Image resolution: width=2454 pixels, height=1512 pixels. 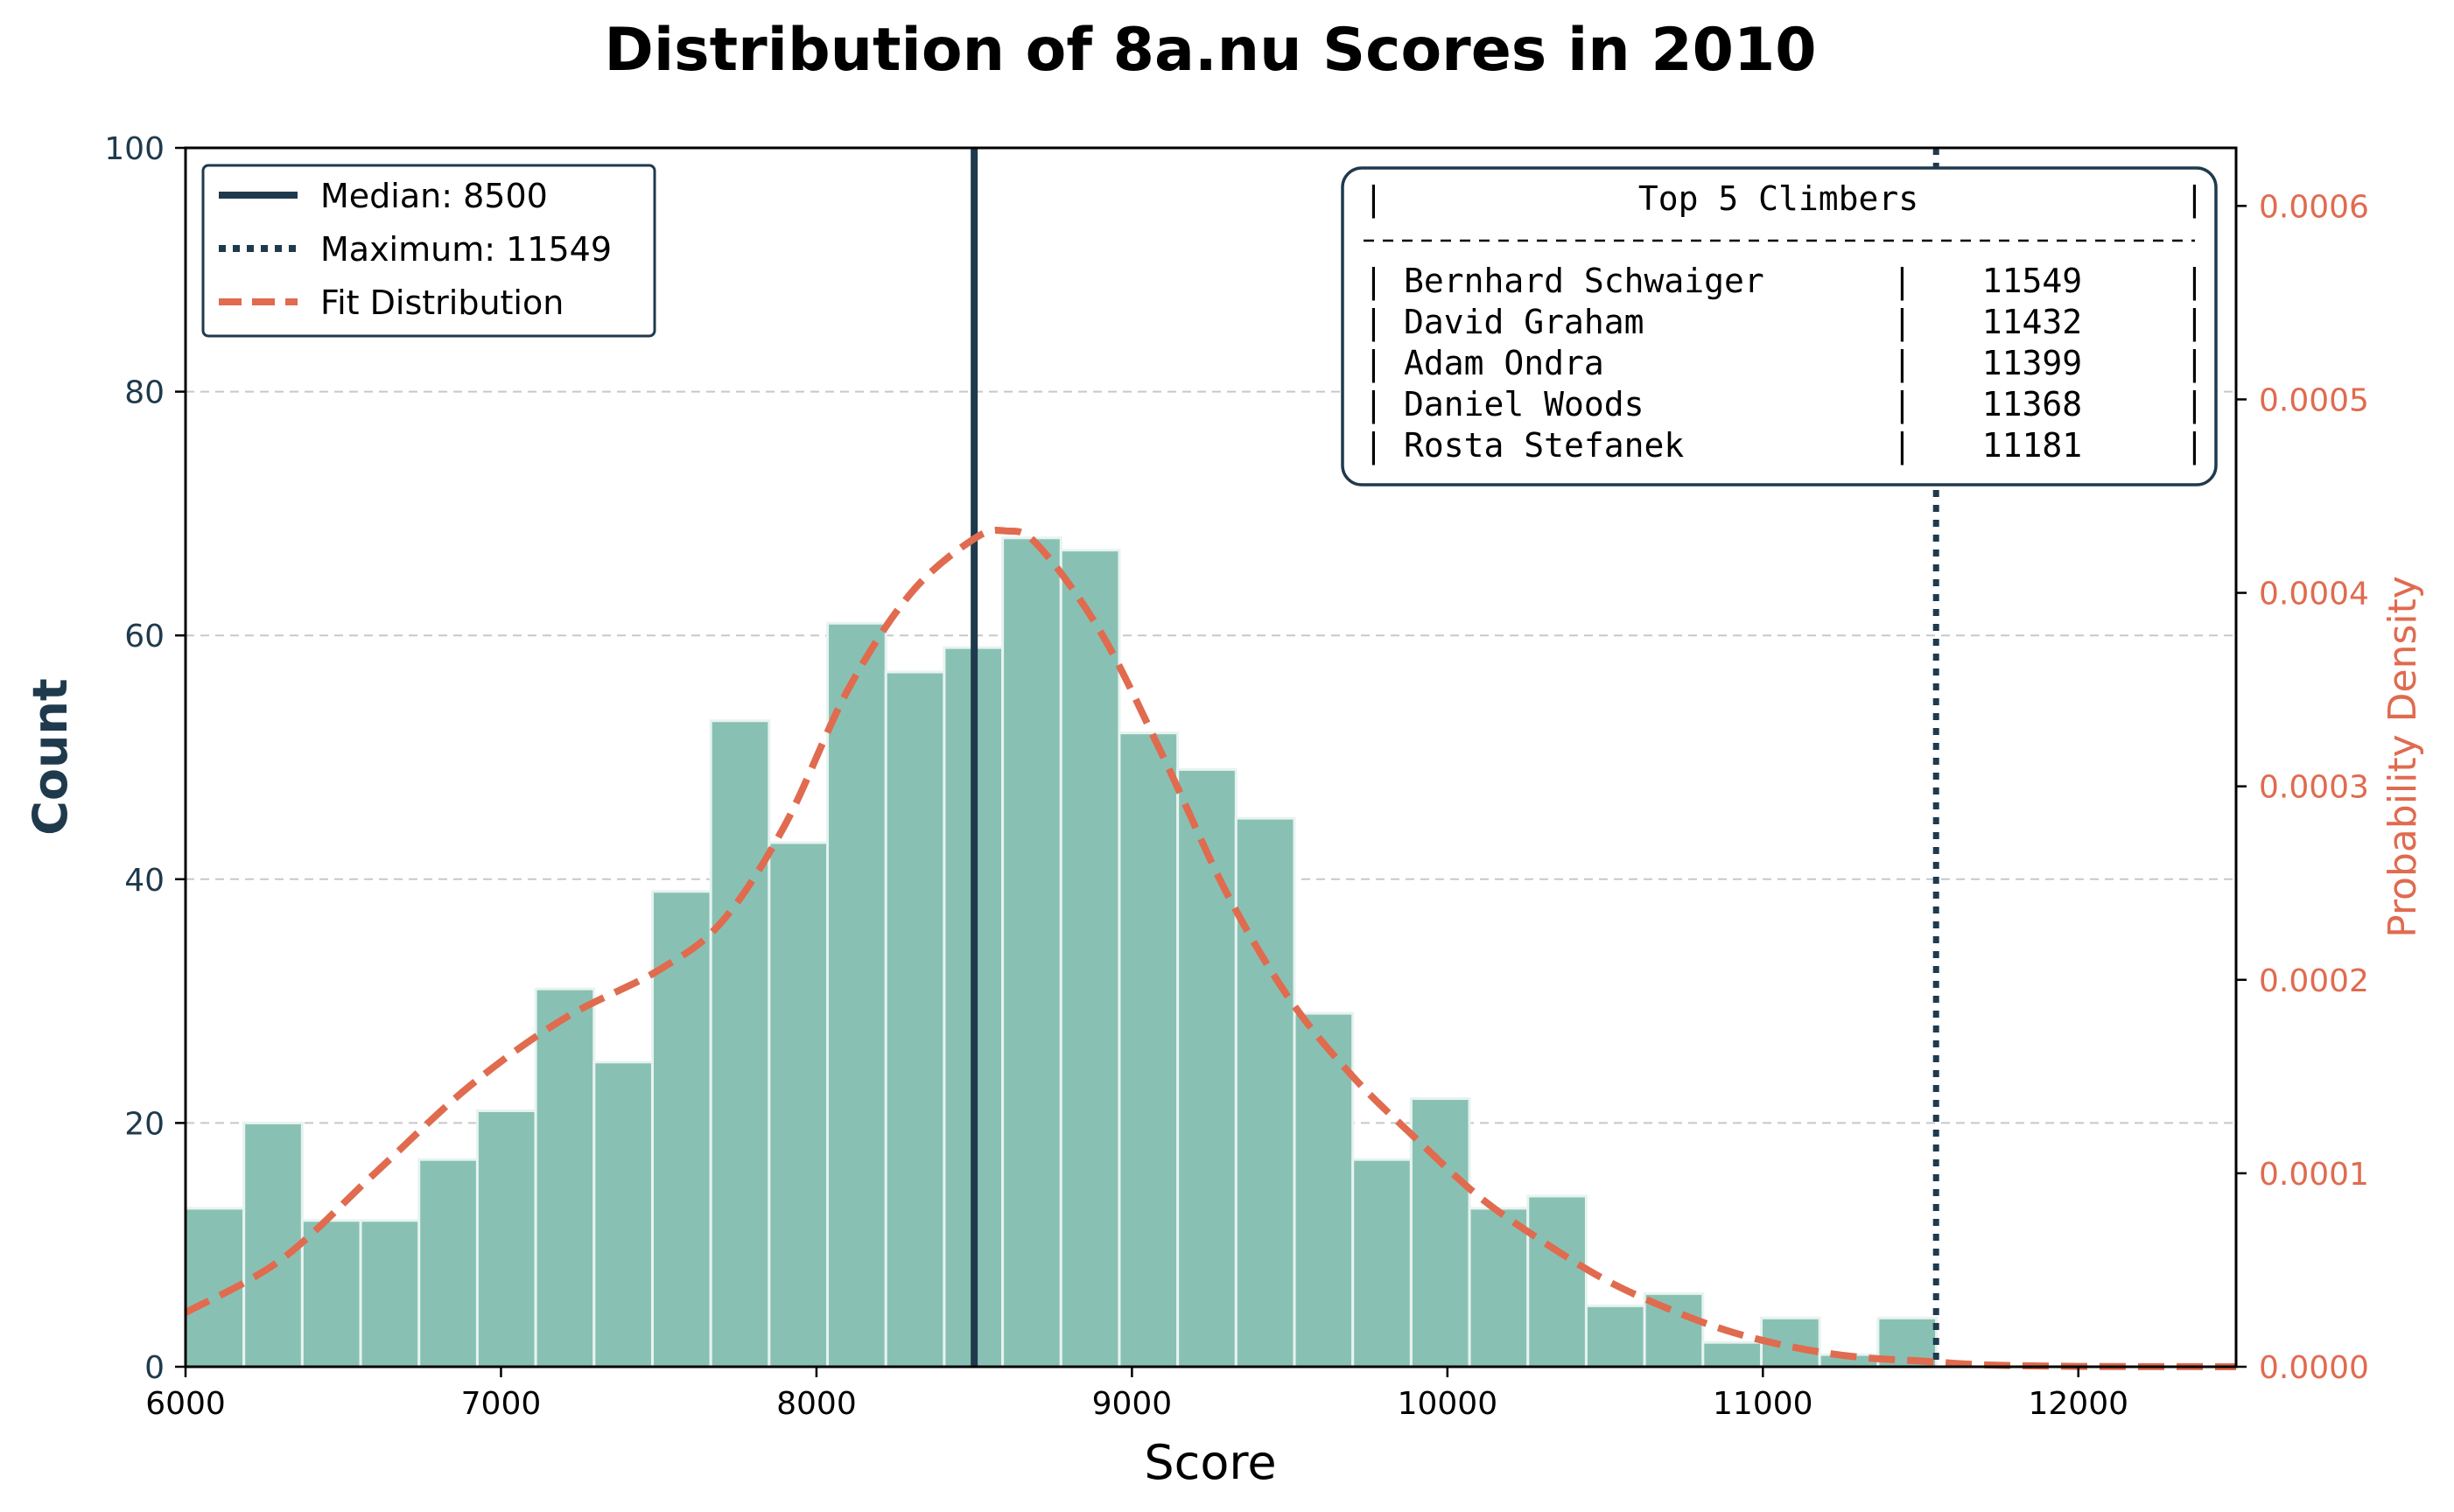 I want to click on y2-tick-label: 0.0002, so click(x=2314, y=981).